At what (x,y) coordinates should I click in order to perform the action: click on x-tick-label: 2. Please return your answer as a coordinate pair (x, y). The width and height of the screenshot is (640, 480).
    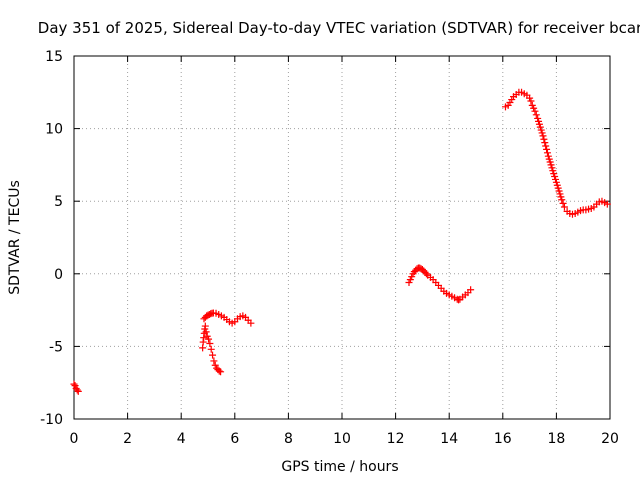
    Looking at the image, I should click on (127, 439).